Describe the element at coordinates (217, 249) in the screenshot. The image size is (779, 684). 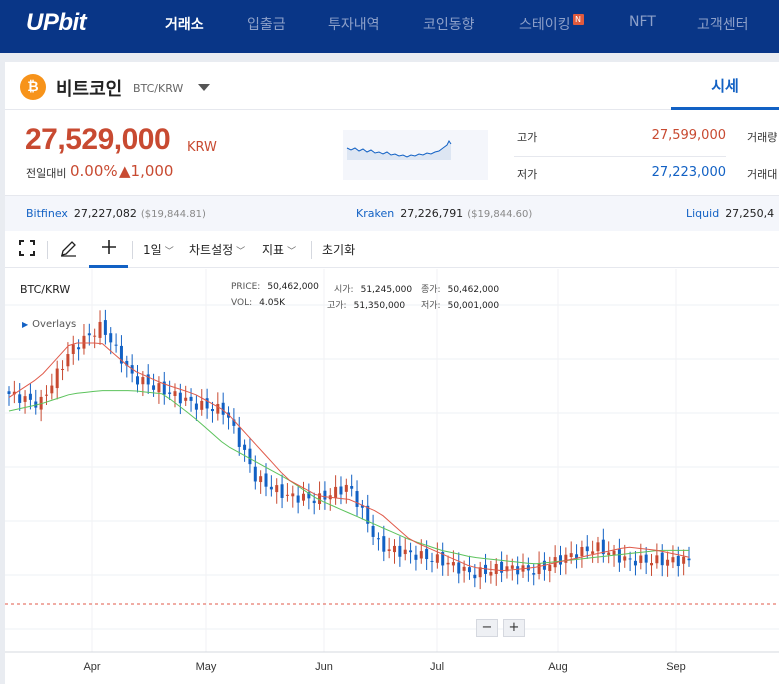
I see `chart-settings-button: 차트설정 ﹀` at that location.